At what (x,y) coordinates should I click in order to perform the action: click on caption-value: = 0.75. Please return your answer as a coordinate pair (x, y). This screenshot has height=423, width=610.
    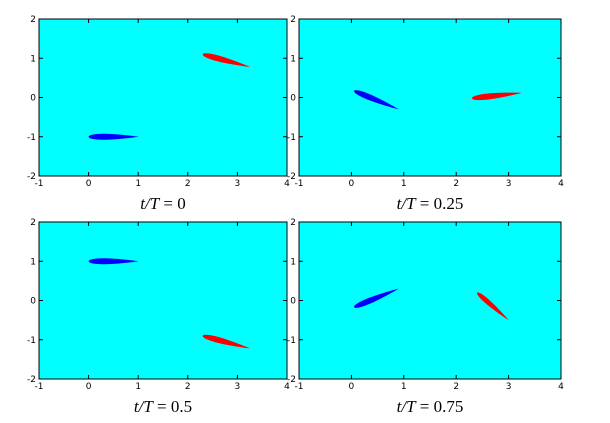
    Looking at the image, I should click on (440, 406).